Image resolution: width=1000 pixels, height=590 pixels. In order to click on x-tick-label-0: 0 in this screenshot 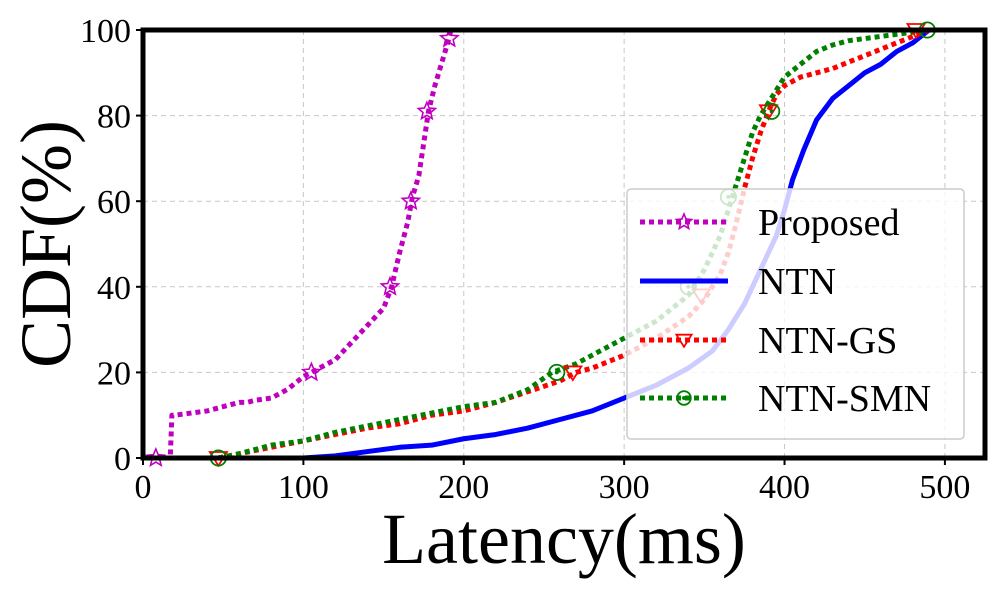, I will do `click(143, 487)`.